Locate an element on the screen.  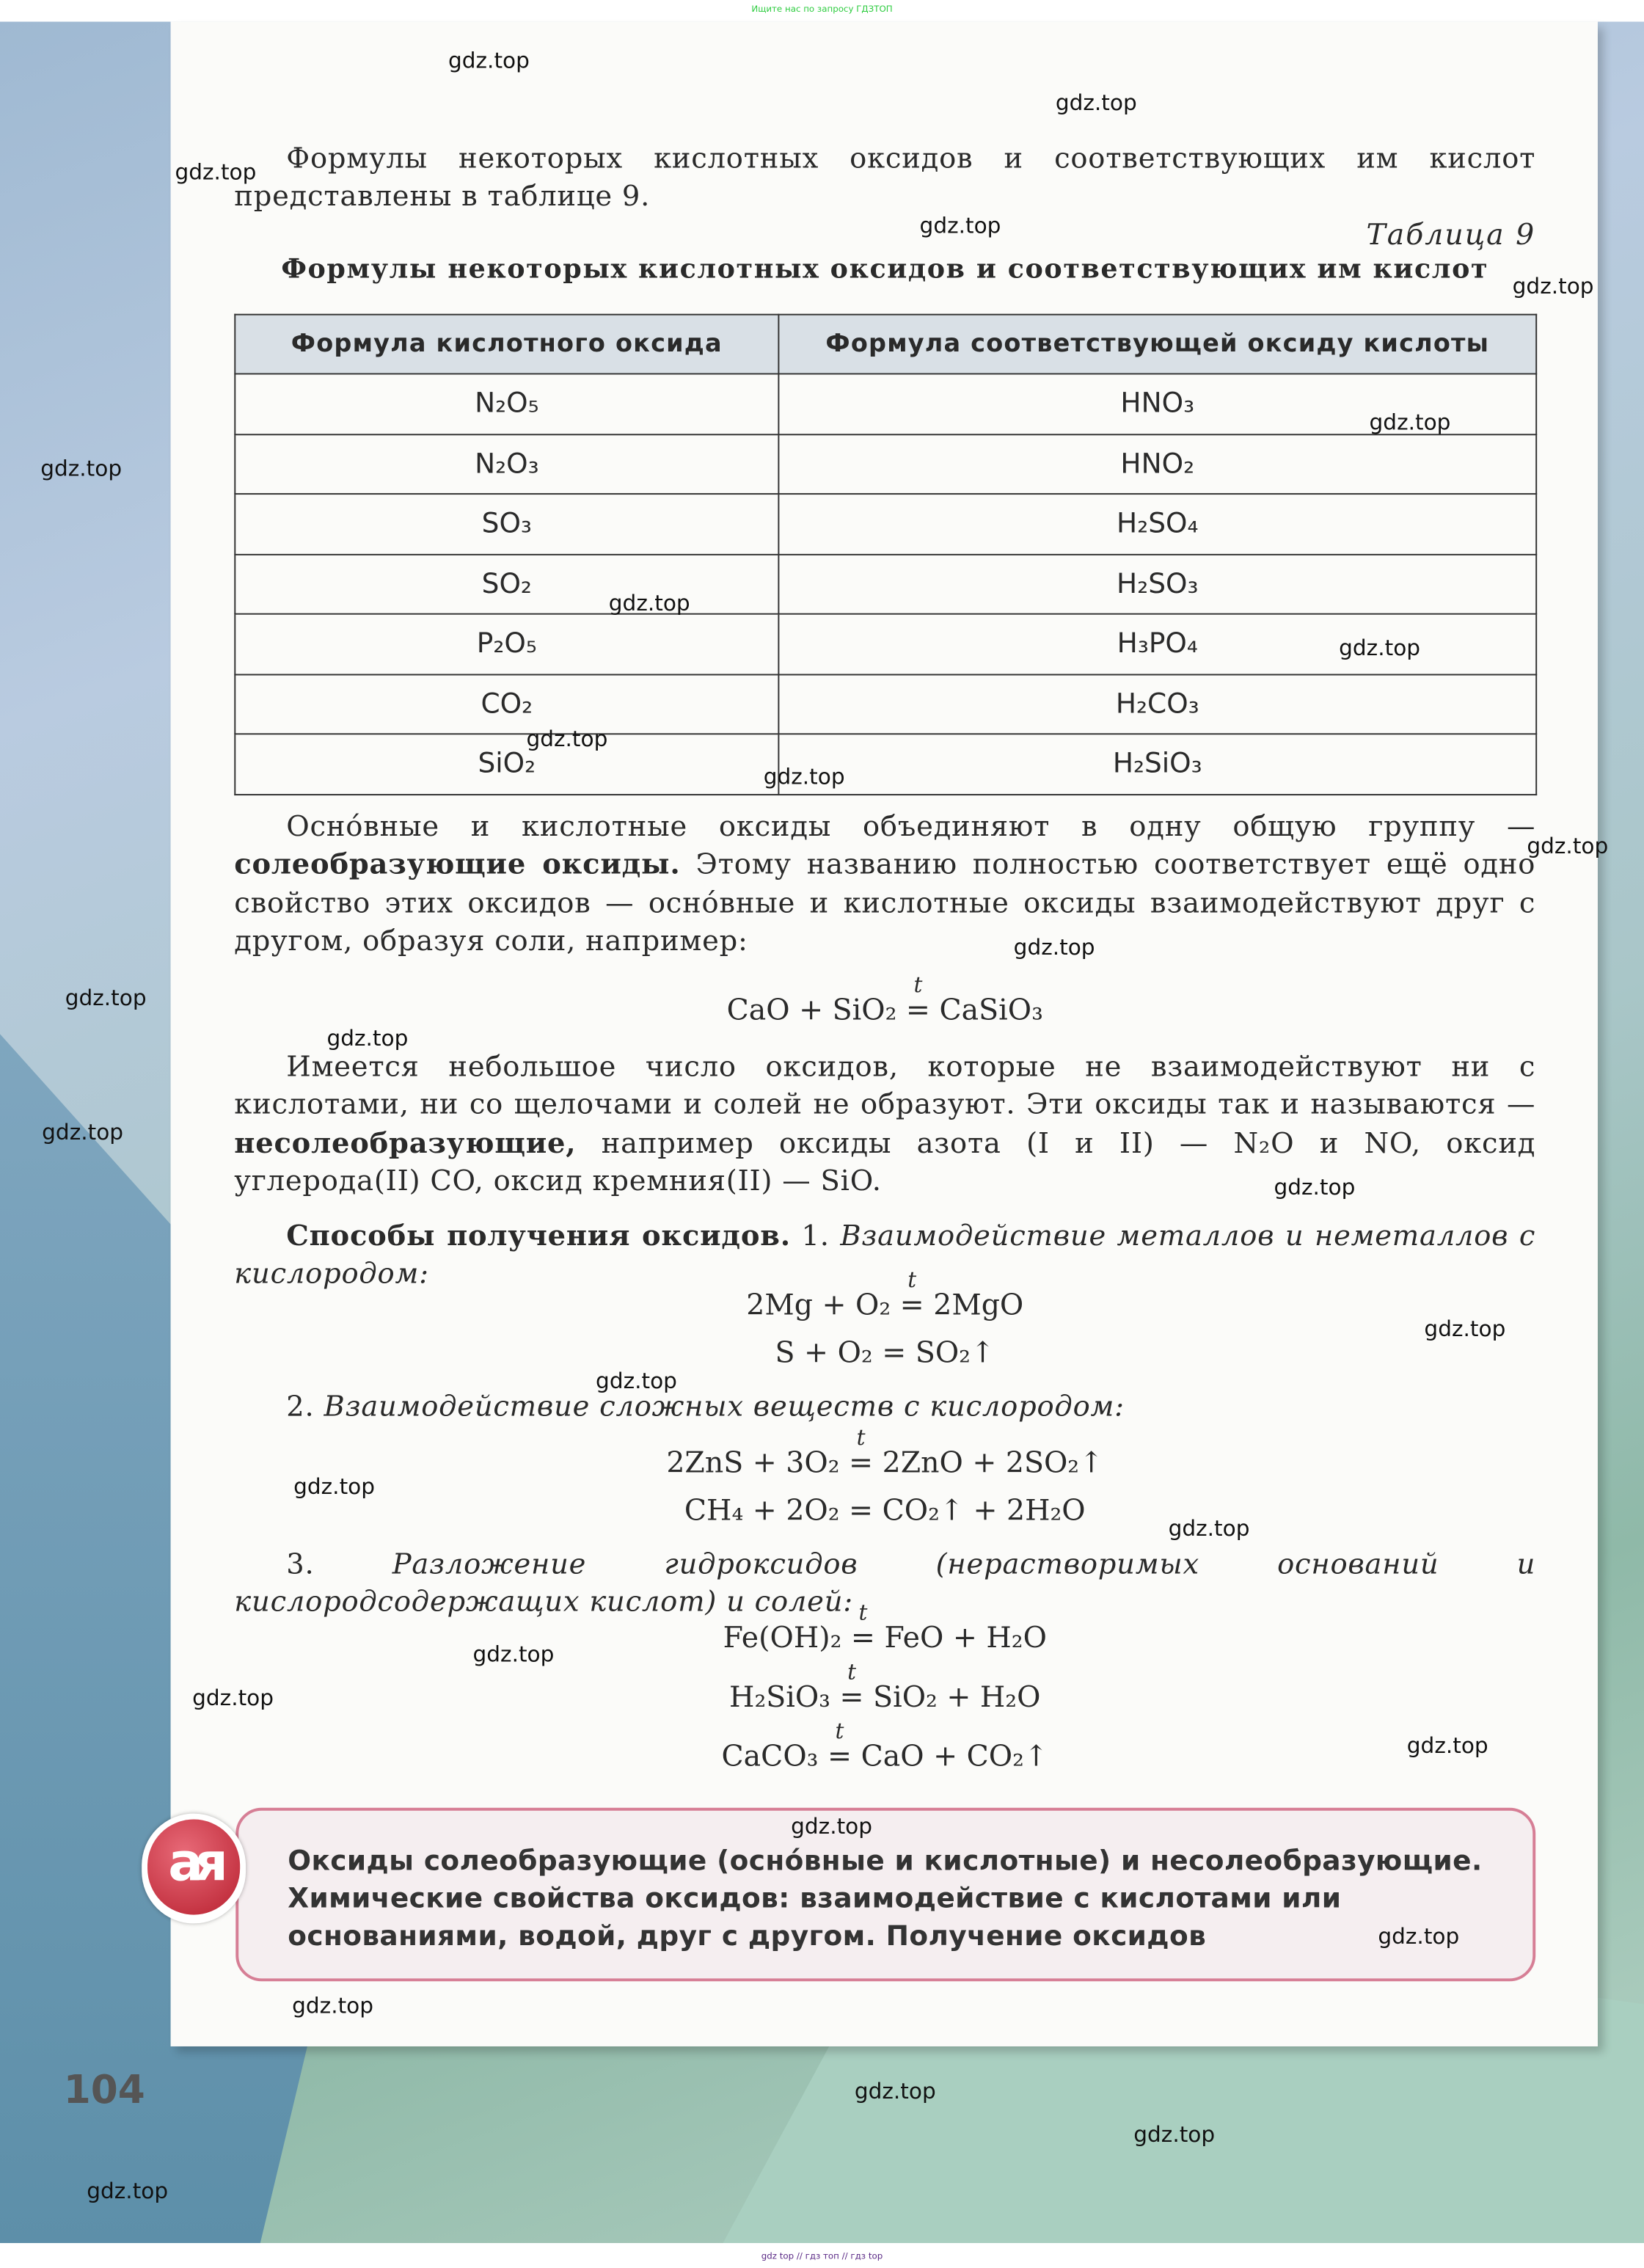
table-row: N₂O₃ HNO₂ is located at coordinates (886, 464).